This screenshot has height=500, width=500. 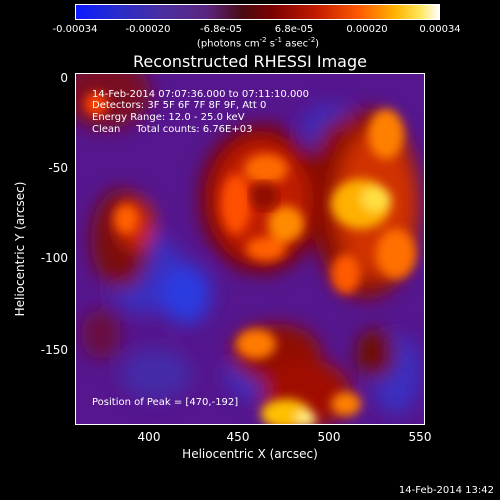 I want to click on colorbar-tick: -0.00020, so click(x=148, y=29).